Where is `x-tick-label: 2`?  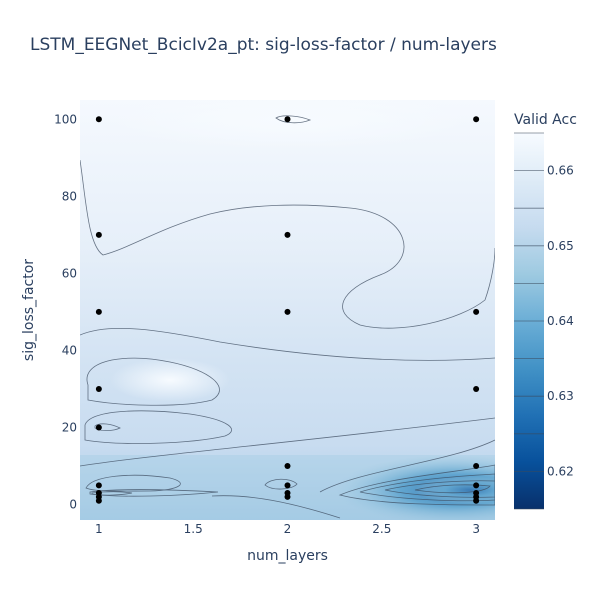
x-tick-label: 2 is located at coordinates (288, 529).